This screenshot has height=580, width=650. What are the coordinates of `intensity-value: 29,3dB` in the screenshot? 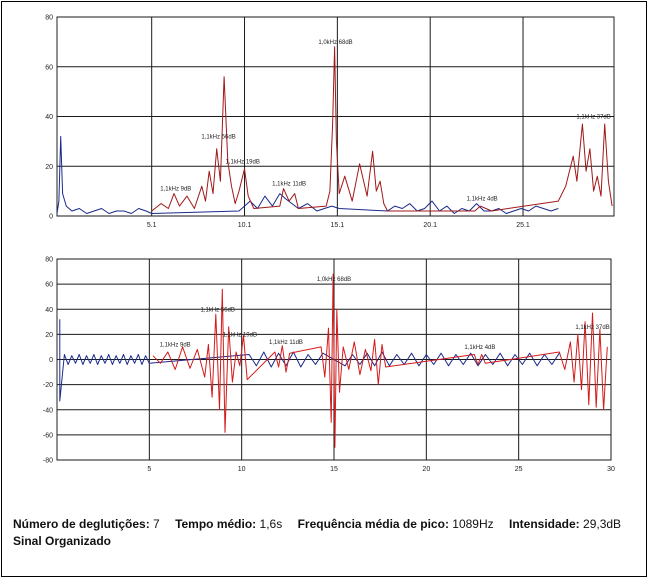 It's located at (602, 524).